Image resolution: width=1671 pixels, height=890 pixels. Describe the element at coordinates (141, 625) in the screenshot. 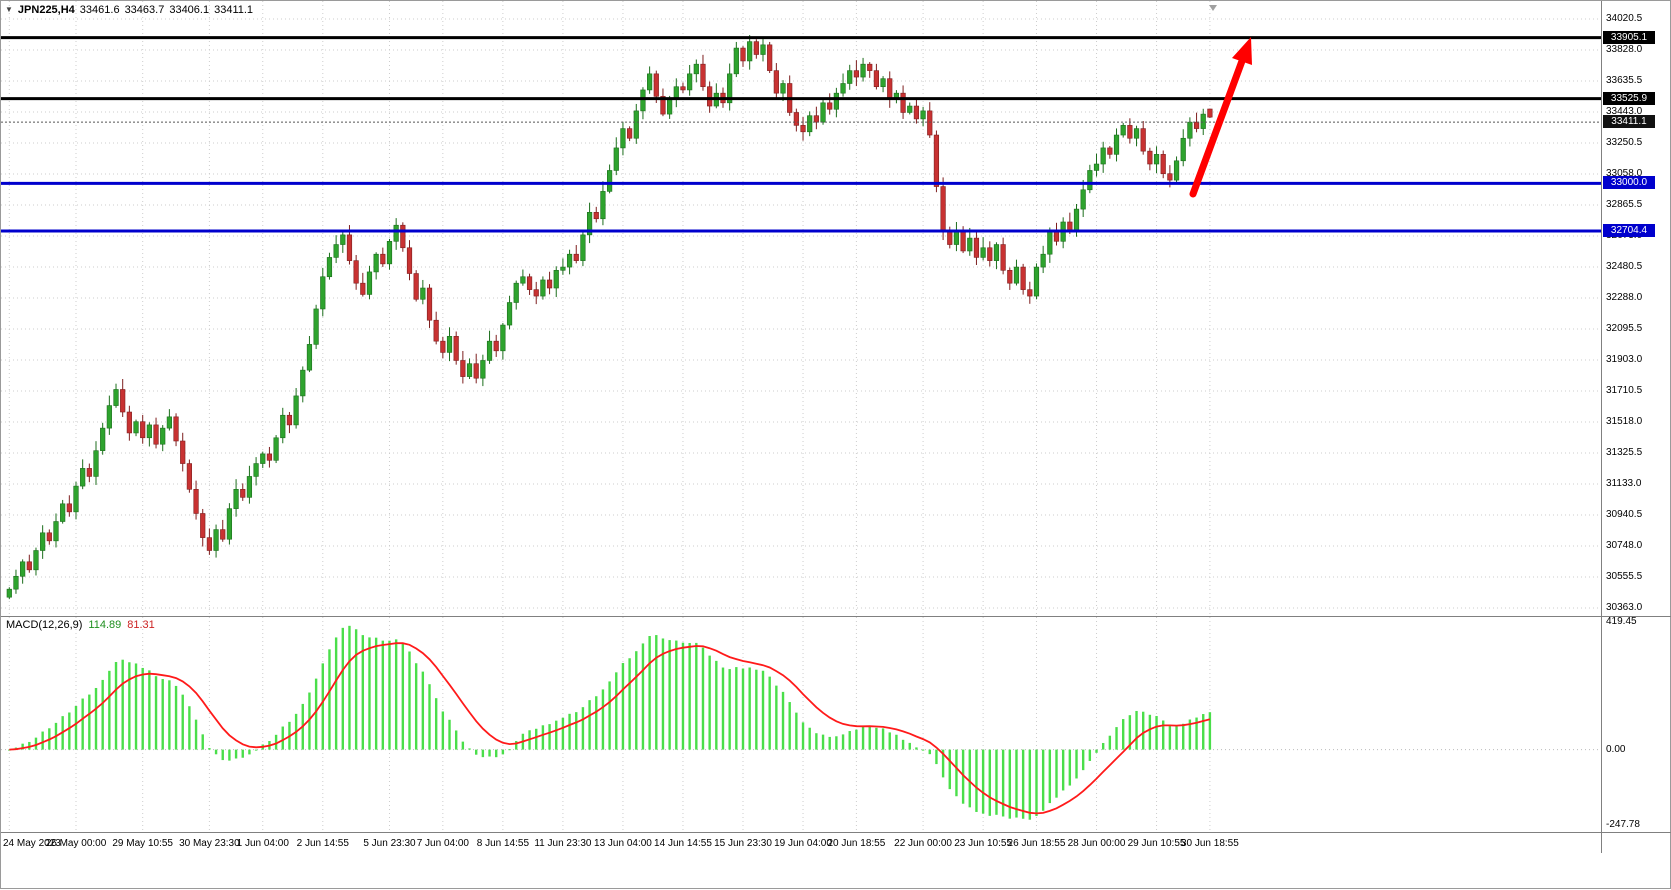

I see `macd-signal-value: 81.31` at that location.